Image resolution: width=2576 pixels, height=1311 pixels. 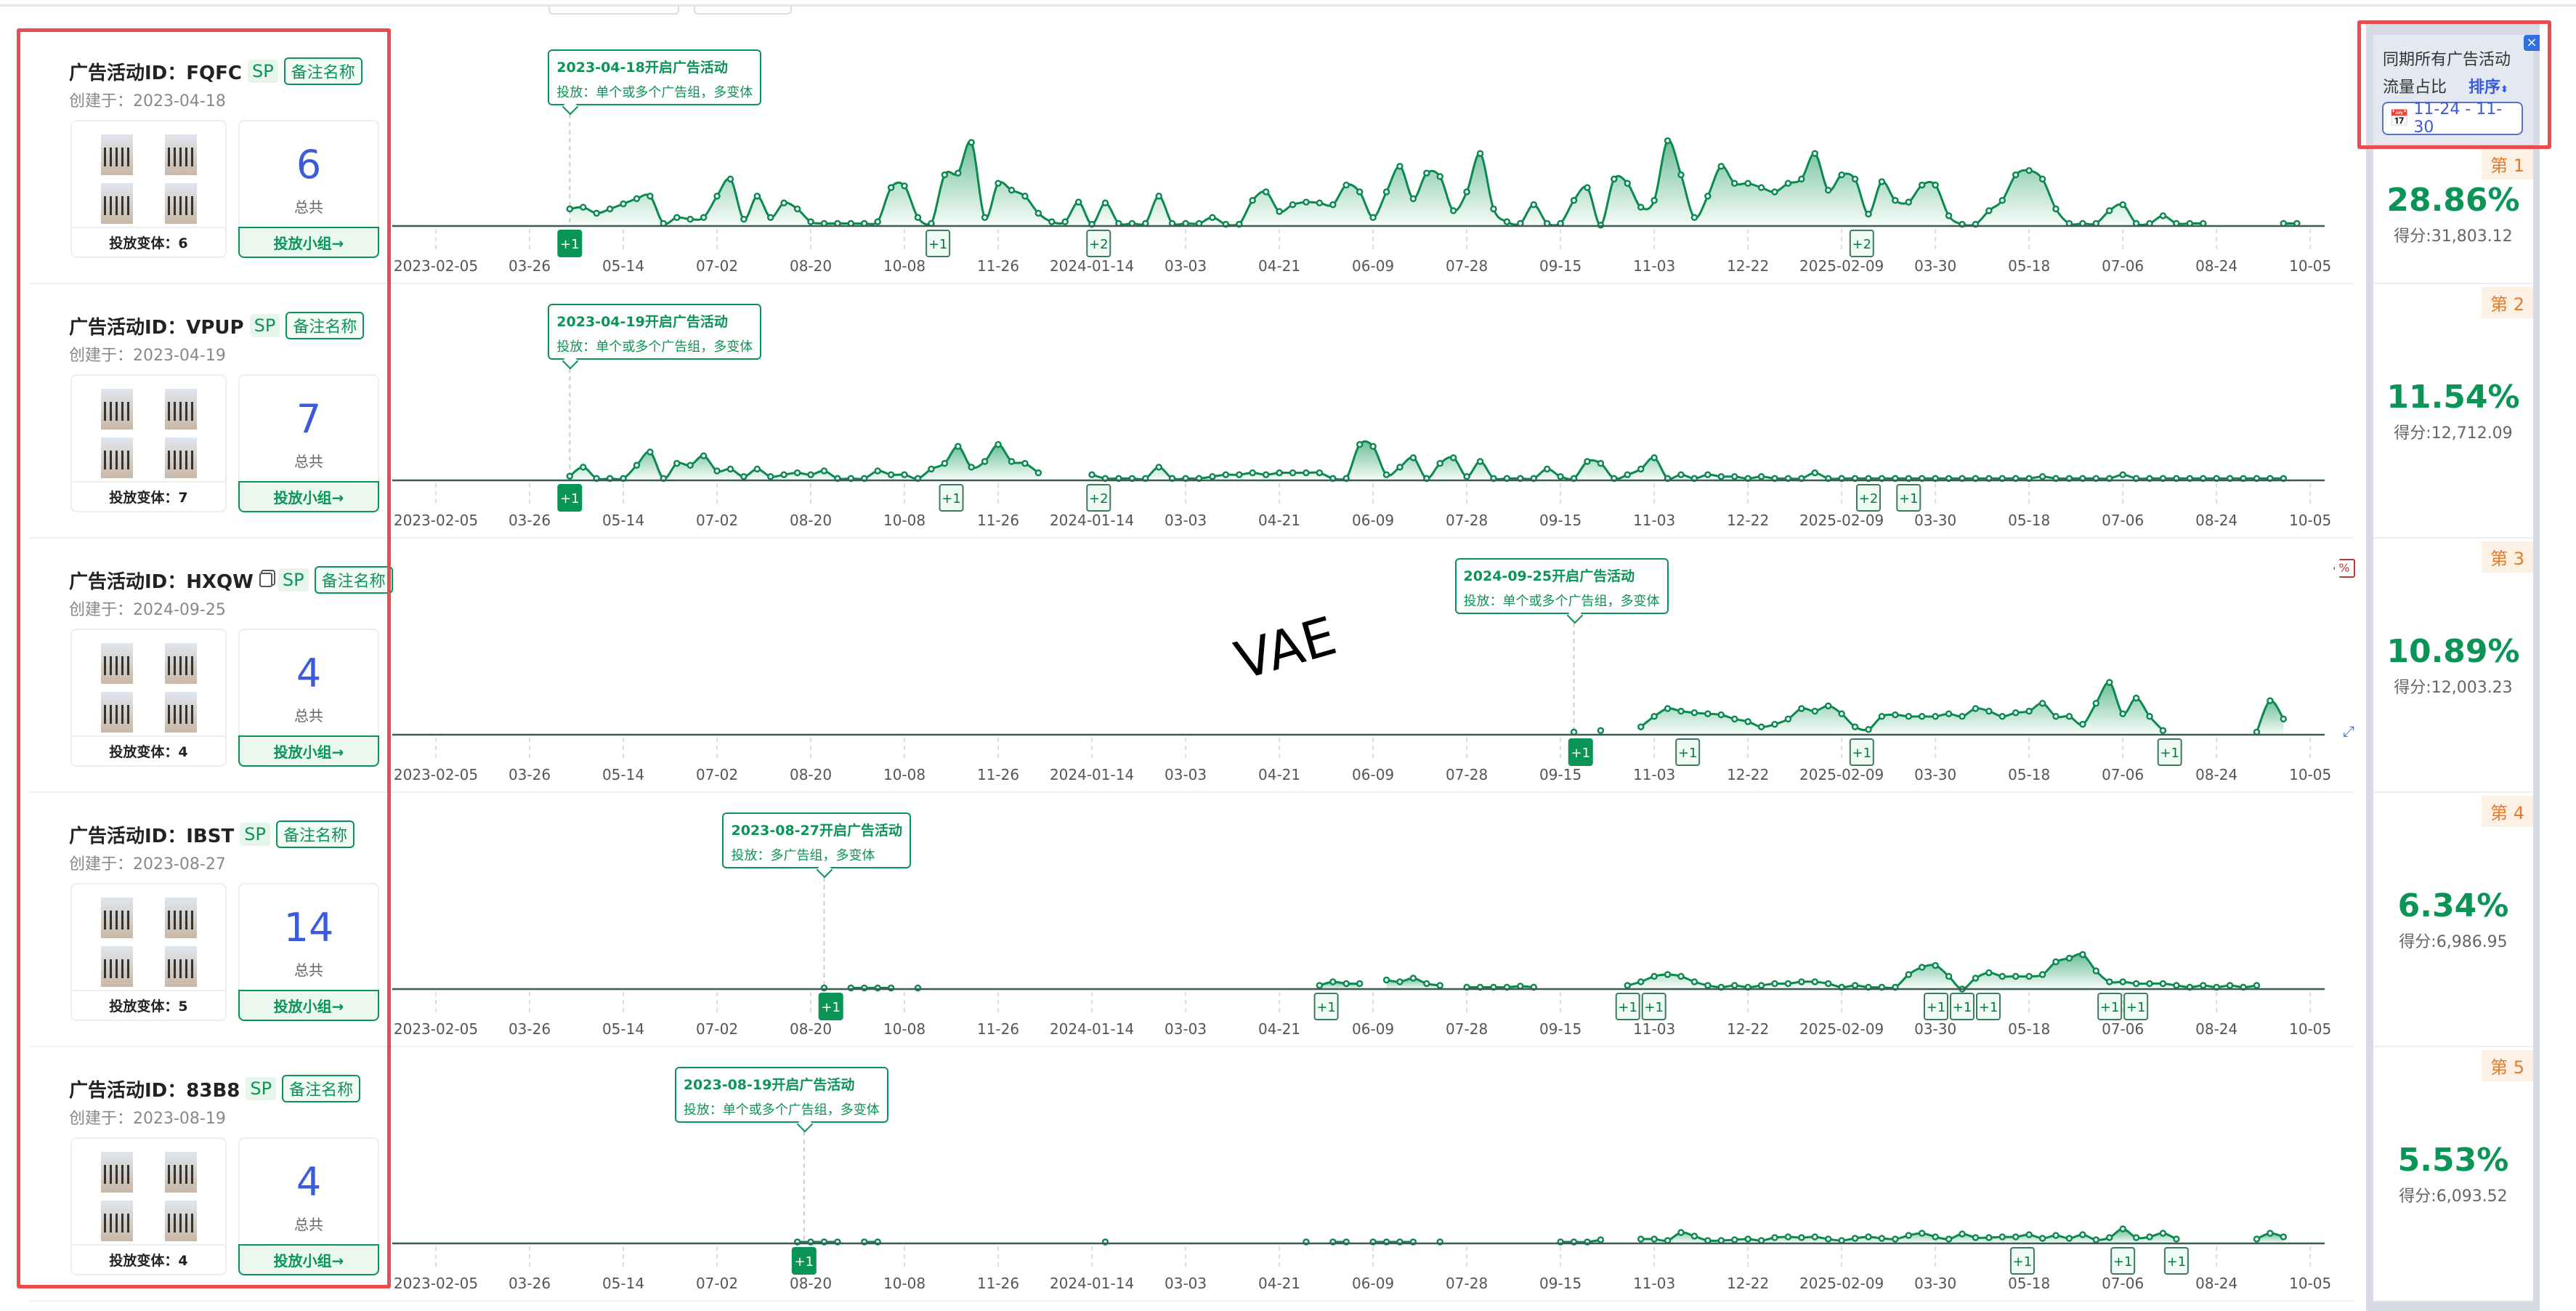 What do you see at coordinates (308, 751) in the screenshot?
I see `ad-group-button: 投放小组→` at bounding box center [308, 751].